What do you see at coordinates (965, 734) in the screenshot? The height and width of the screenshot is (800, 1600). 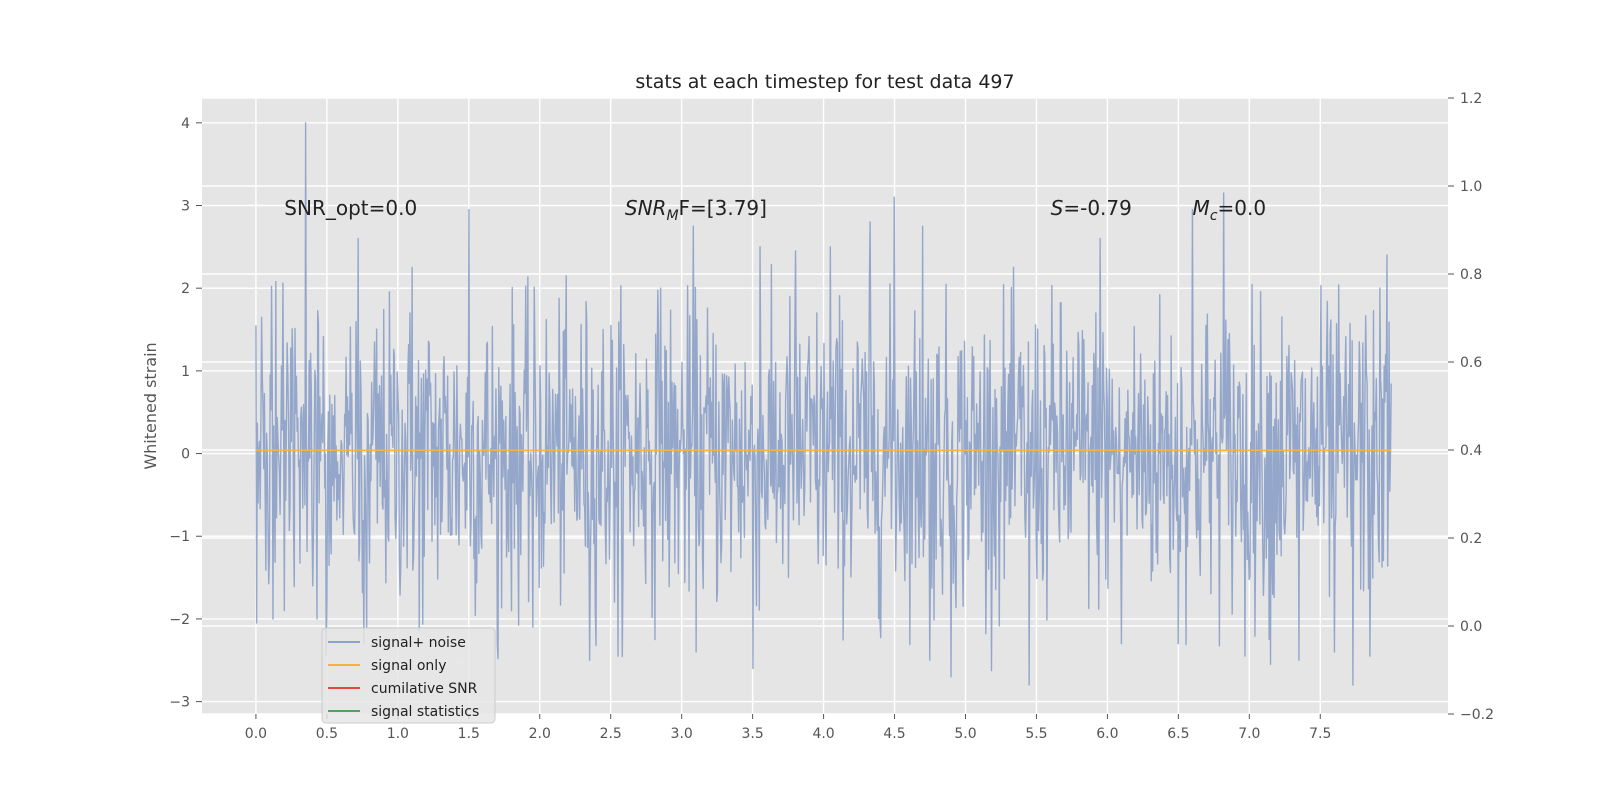 I see `x-tick-label: 5.0` at bounding box center [965, 734].